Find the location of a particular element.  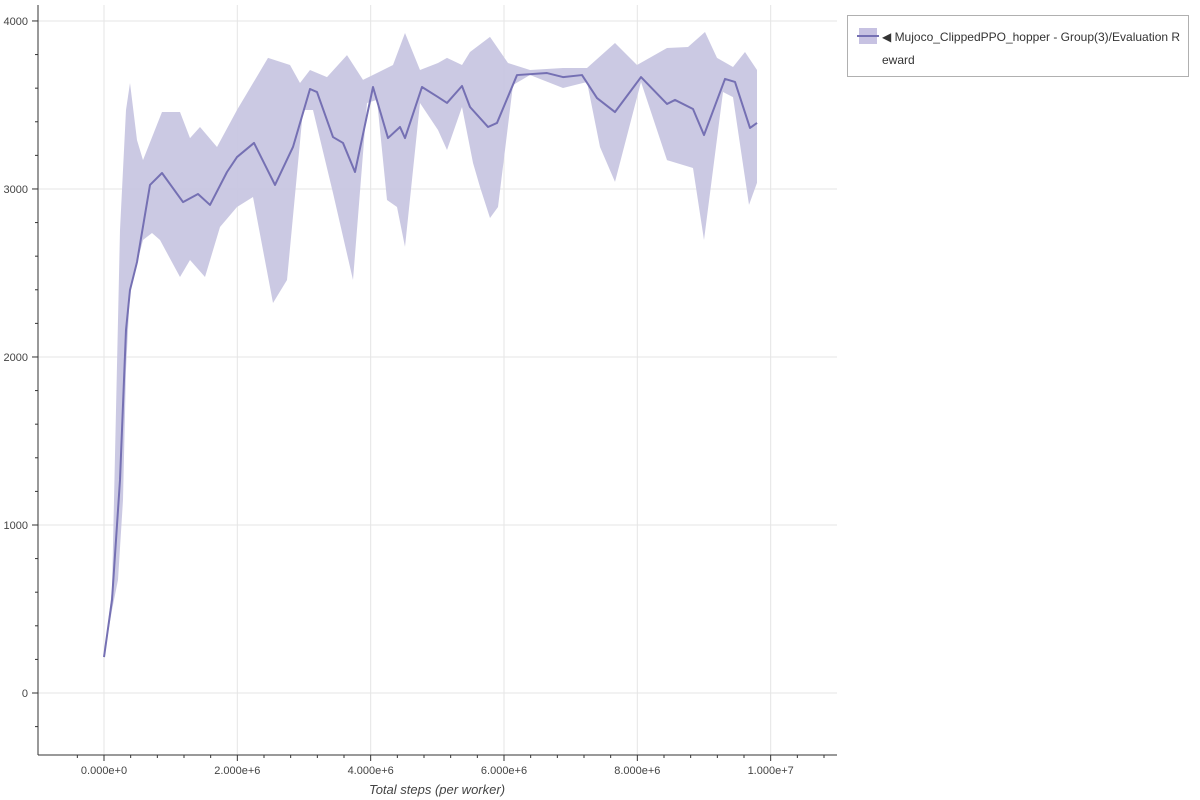

y-tick-label: 2000 is located at coordinates (16, 358).